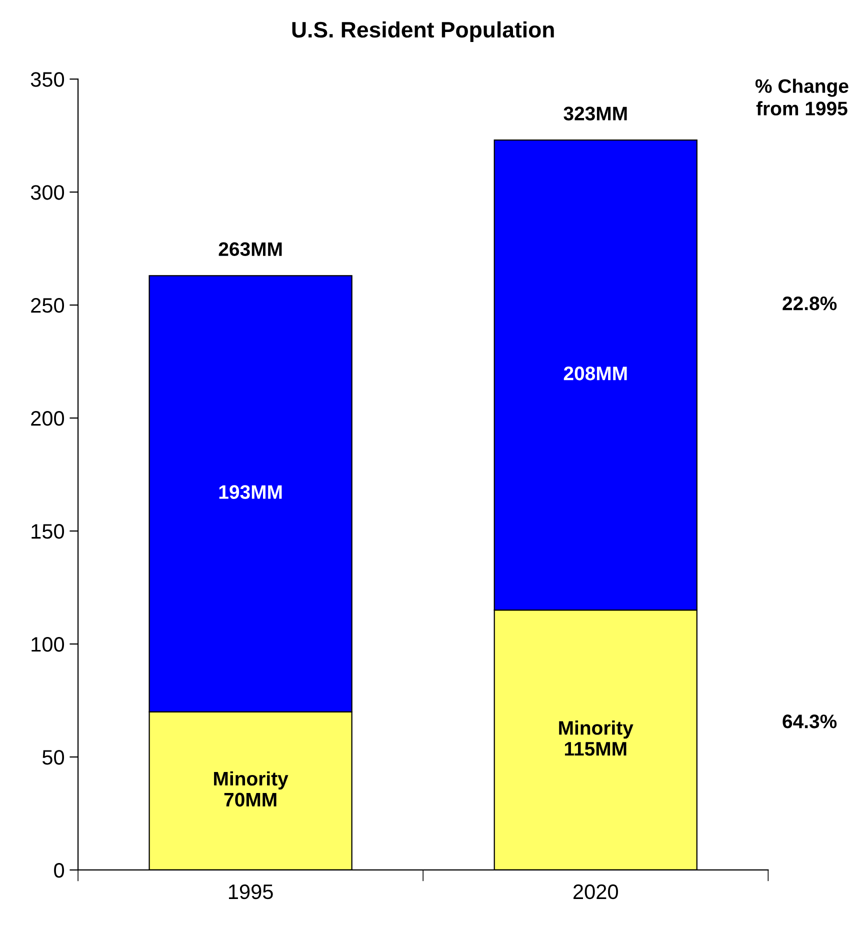 The image size is (867, 925). What do you see at coordinates (596, 738) in the screenshot?
I see `data-label: Minority 115MM` at bounding box center [596, 738].